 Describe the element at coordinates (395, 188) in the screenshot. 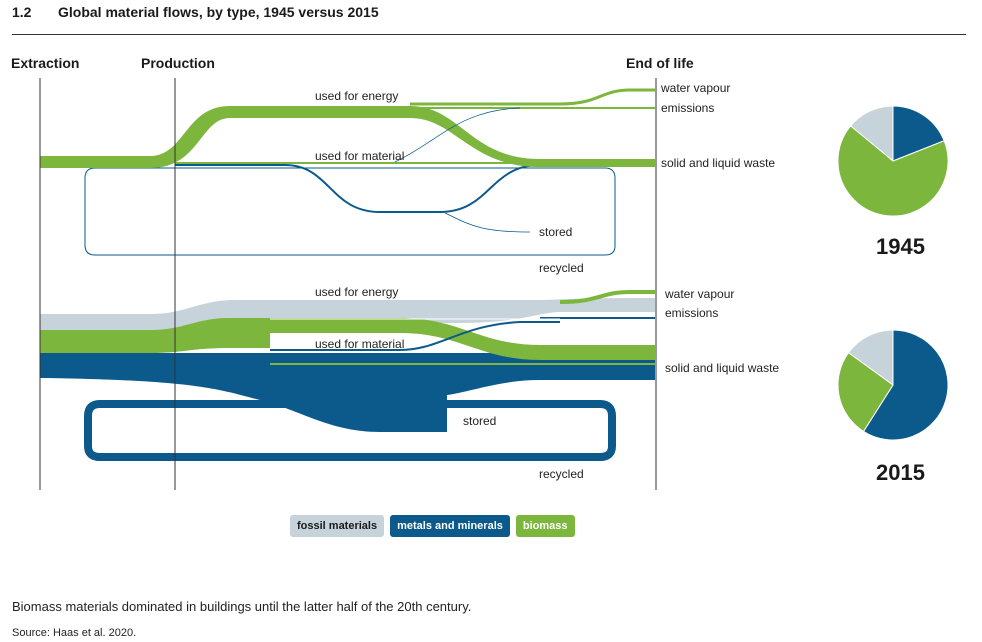

I see `stored-flow-1945` at that location.